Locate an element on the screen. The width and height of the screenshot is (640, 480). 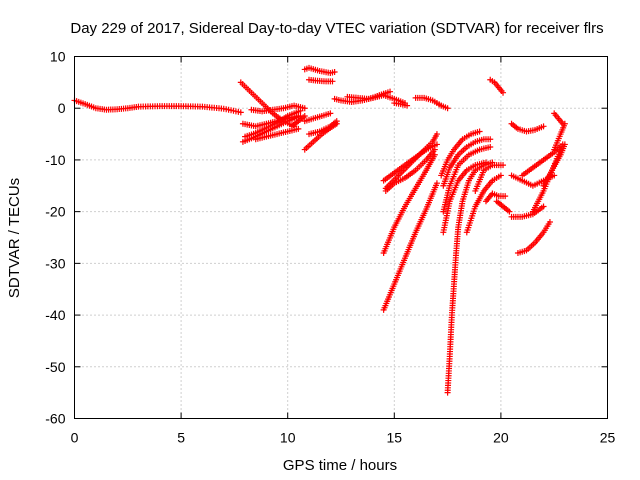
series-s35 is located at coordinates (495, 197).